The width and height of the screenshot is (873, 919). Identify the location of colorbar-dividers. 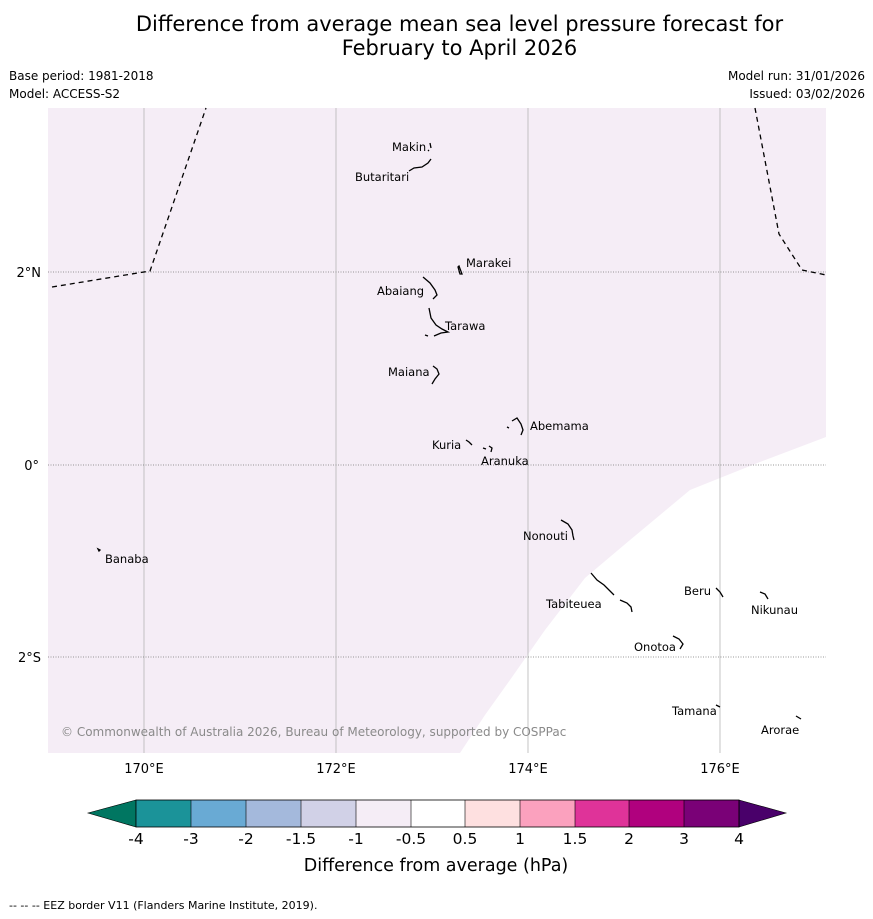
(437, 813).